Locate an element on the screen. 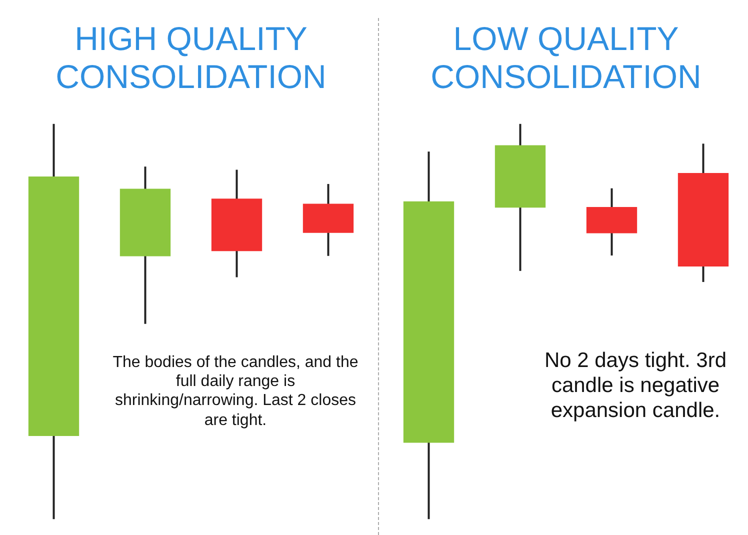 Image resolution: width=748 pixels, height=535 pixels. annotation: The bodies of the candles, and the full daily range is shrinking/narrowing. Last 2 closes are tight. is located at coordinates (236, 391).